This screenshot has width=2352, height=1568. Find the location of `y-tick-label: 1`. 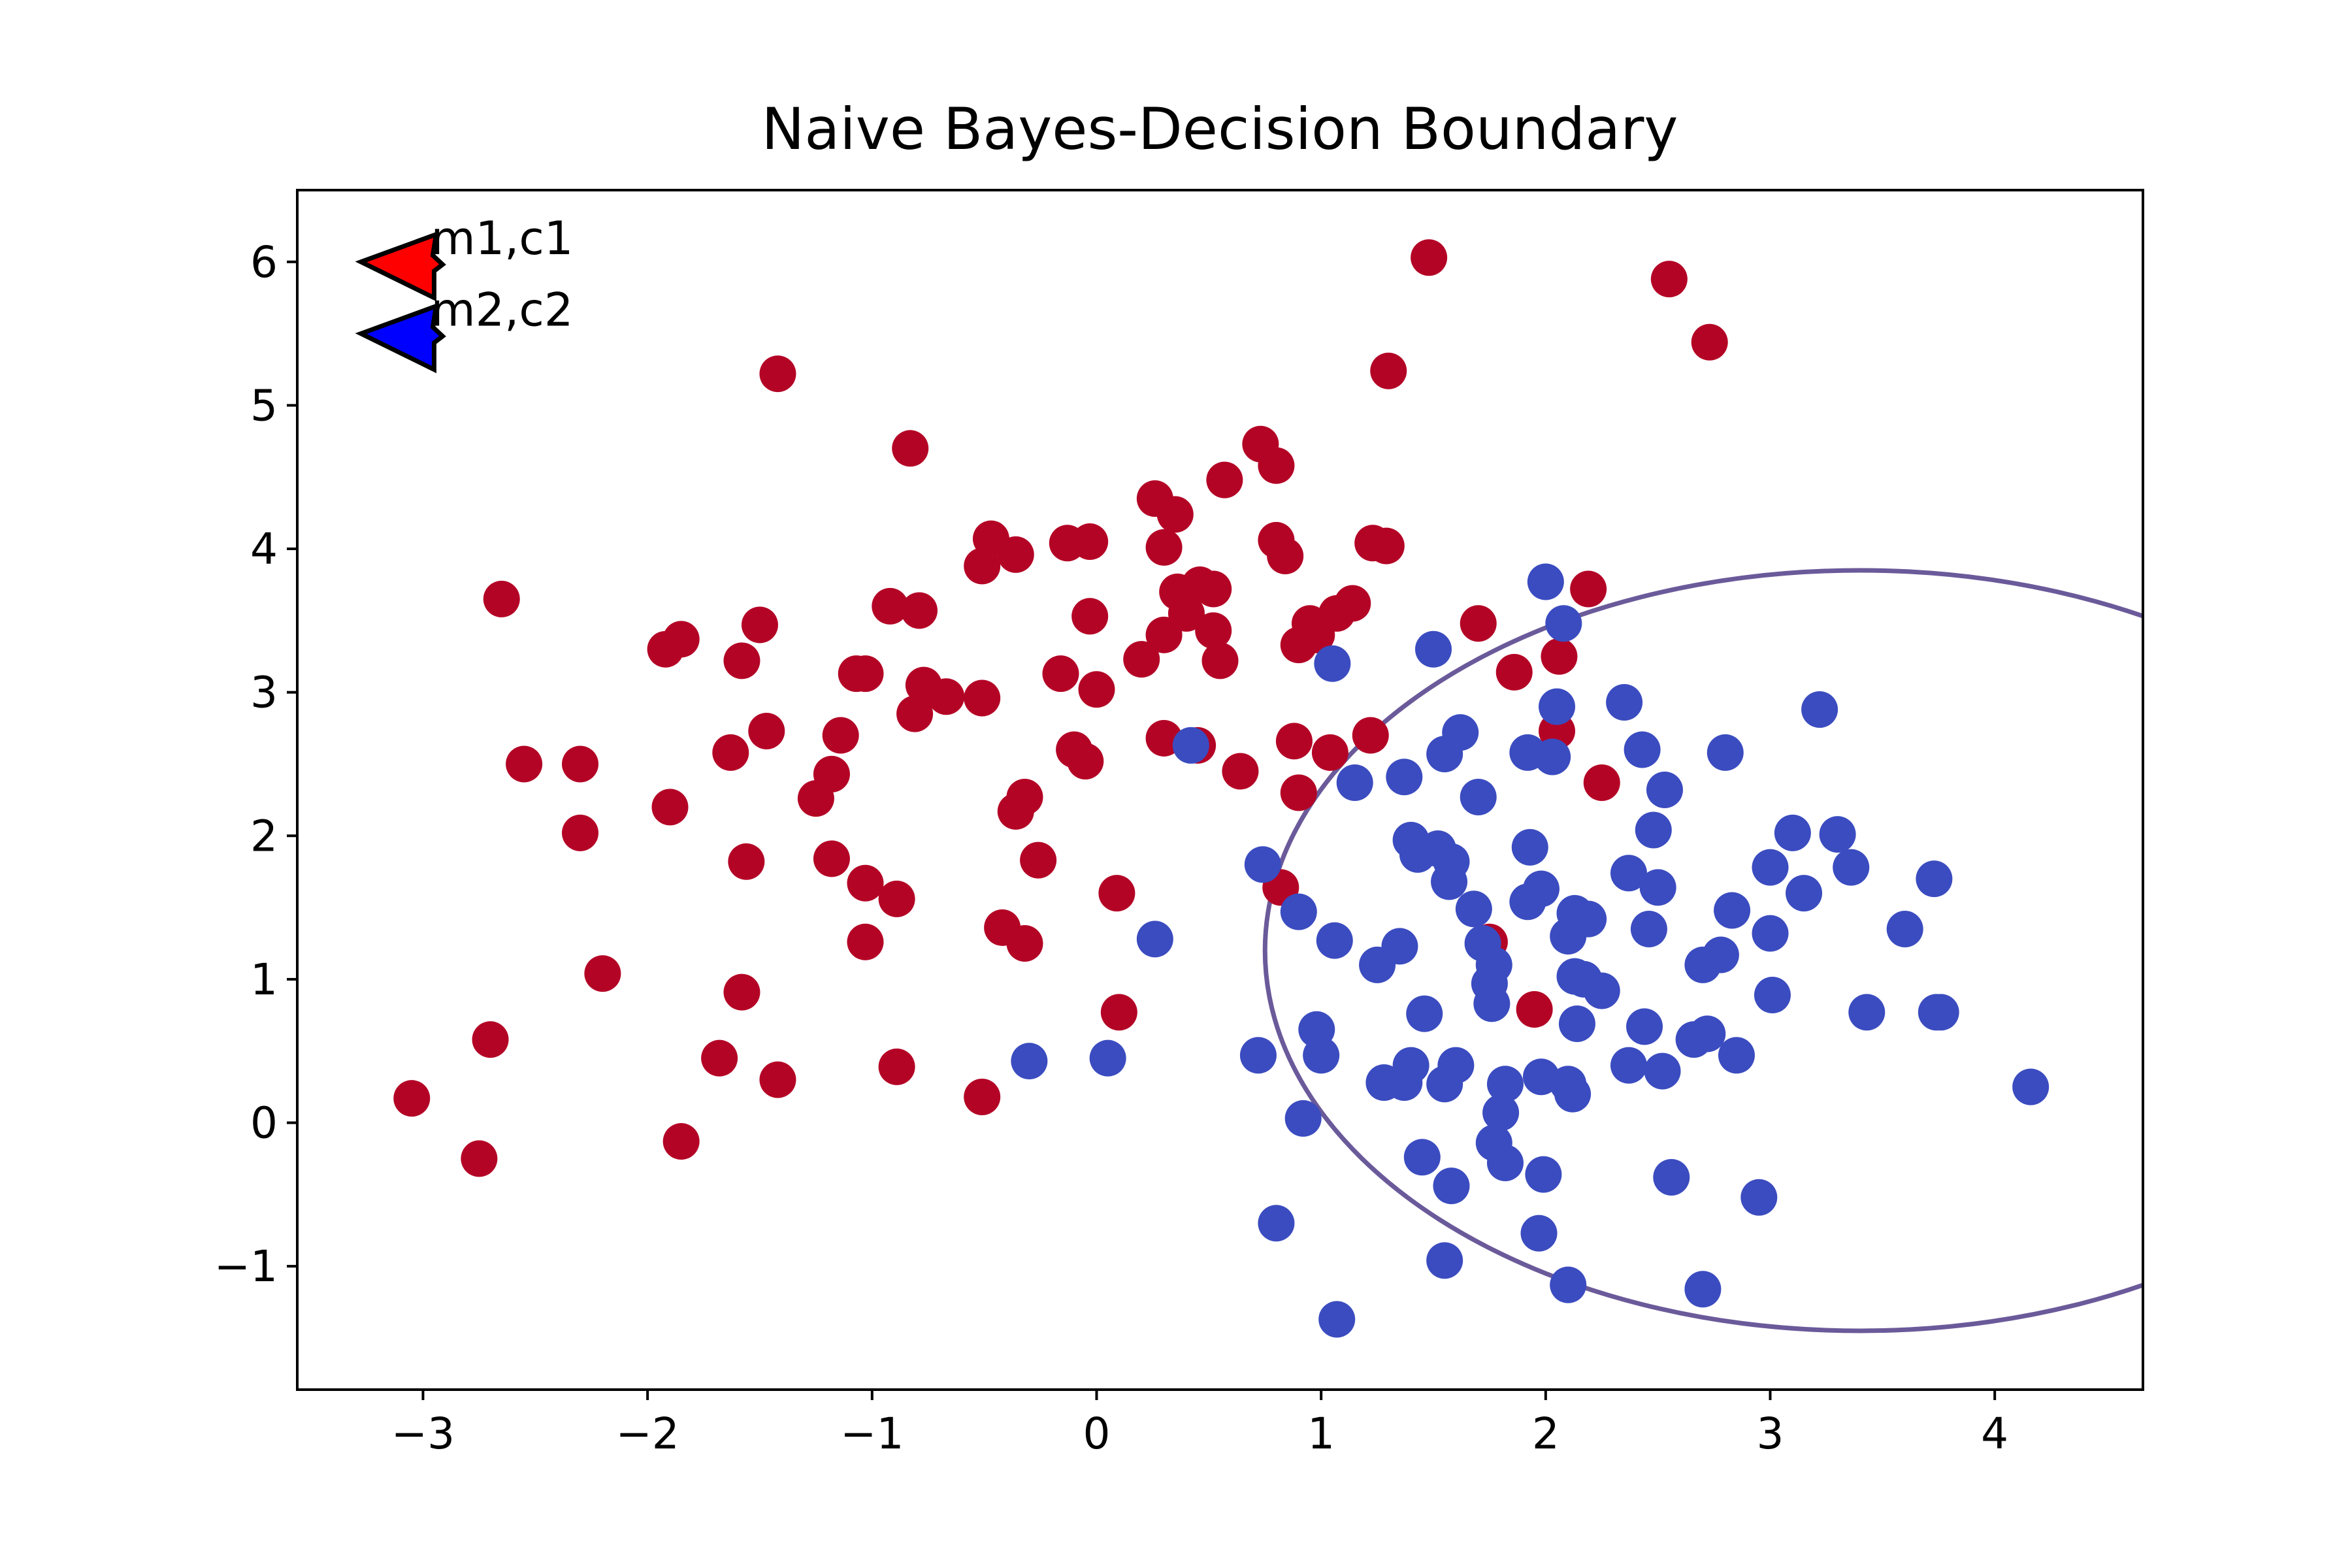

y-tick-label: 1 is located at coordinates (264, 980).